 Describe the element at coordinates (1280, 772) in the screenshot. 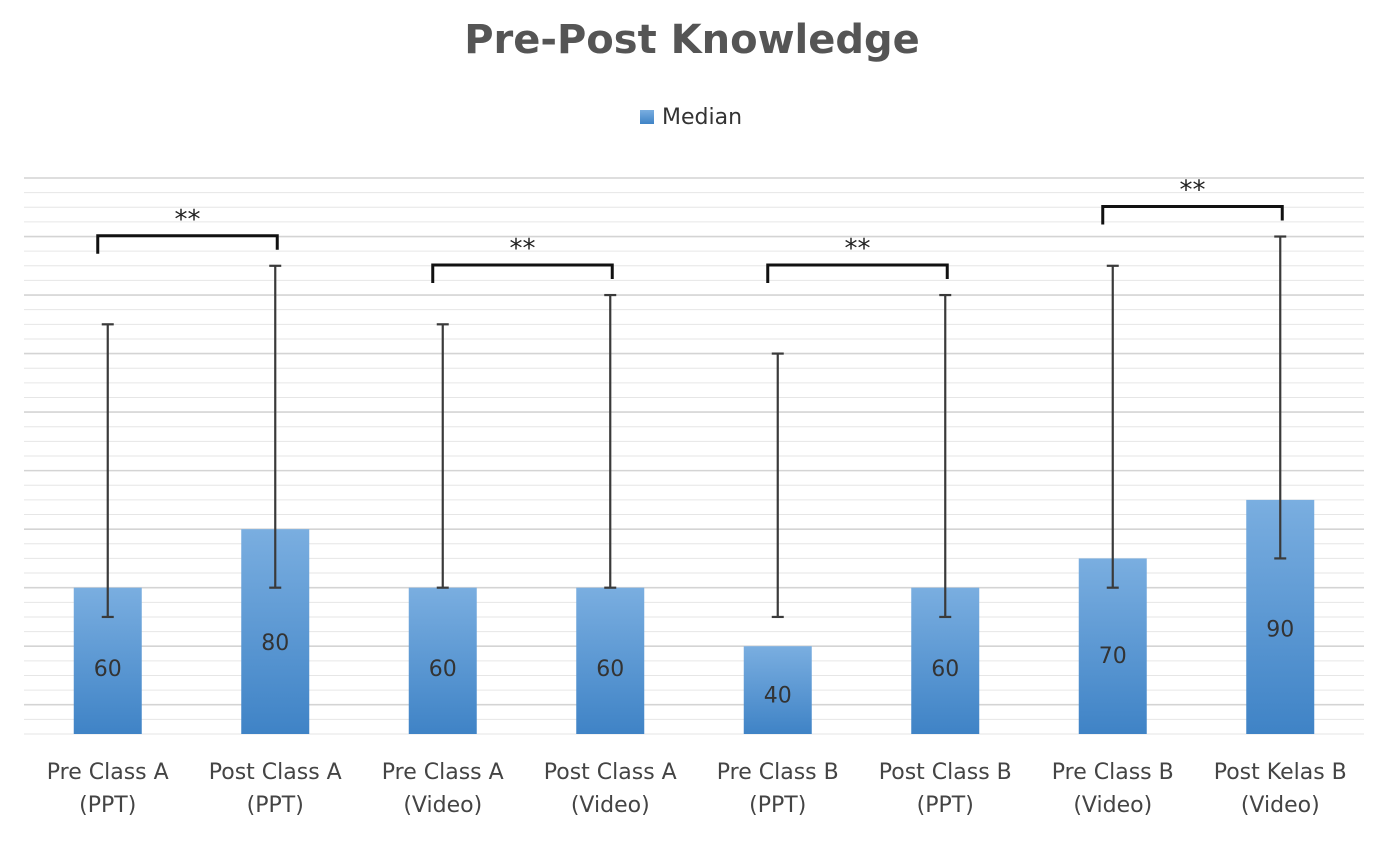

I see `x-tick-label: Post Kelas B` at that location.